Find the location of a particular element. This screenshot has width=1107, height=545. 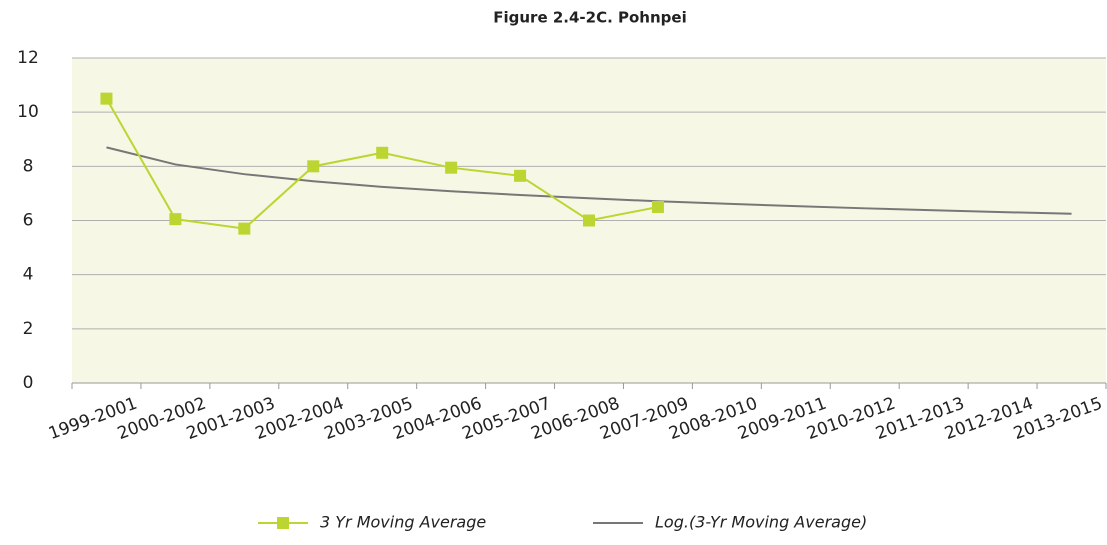

y-tick-label: 4 is located at coordinates (28, 275).